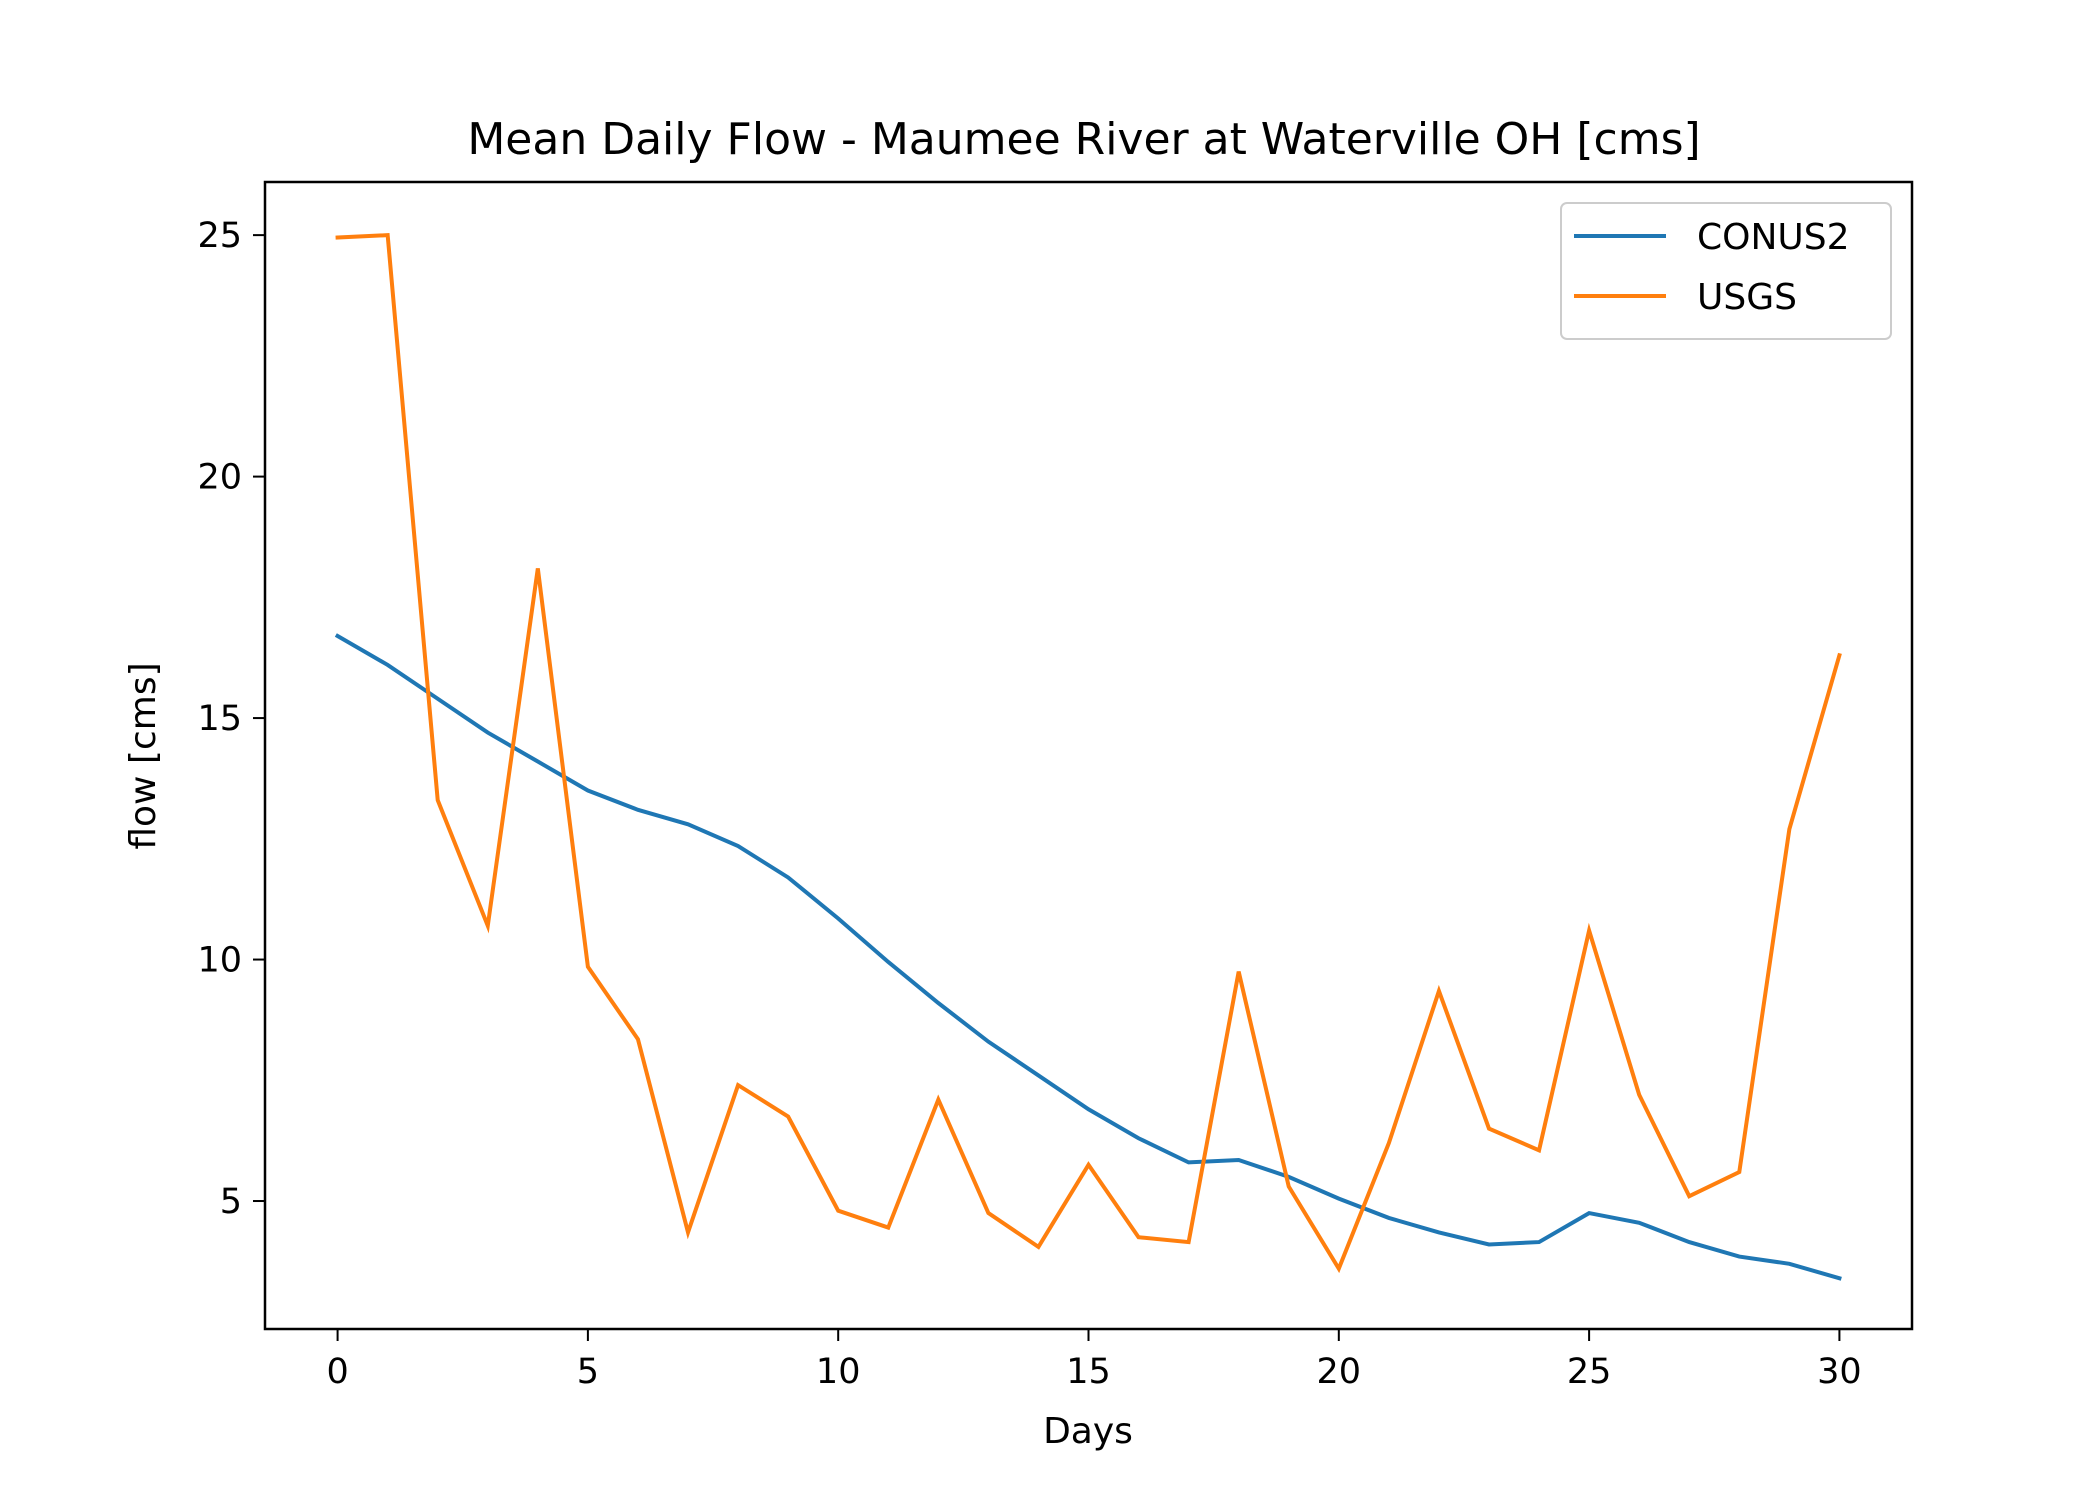  I want to click on x-axis-label: Days, so click(1088, 1431).